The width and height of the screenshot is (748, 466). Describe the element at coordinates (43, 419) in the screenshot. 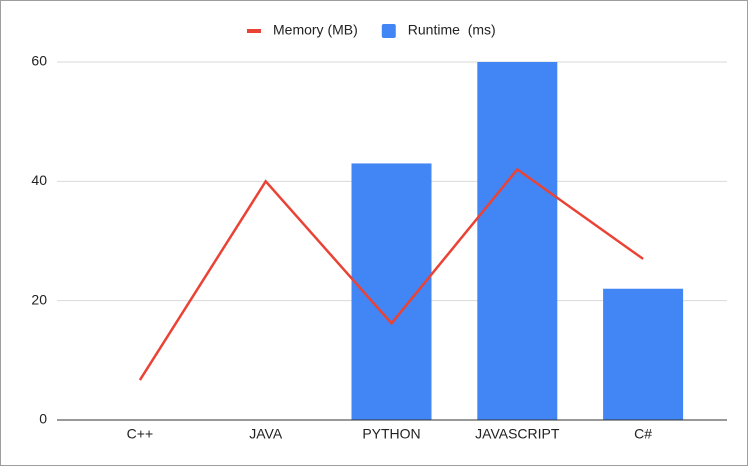

I see `y-tick-label: 0` at that location.